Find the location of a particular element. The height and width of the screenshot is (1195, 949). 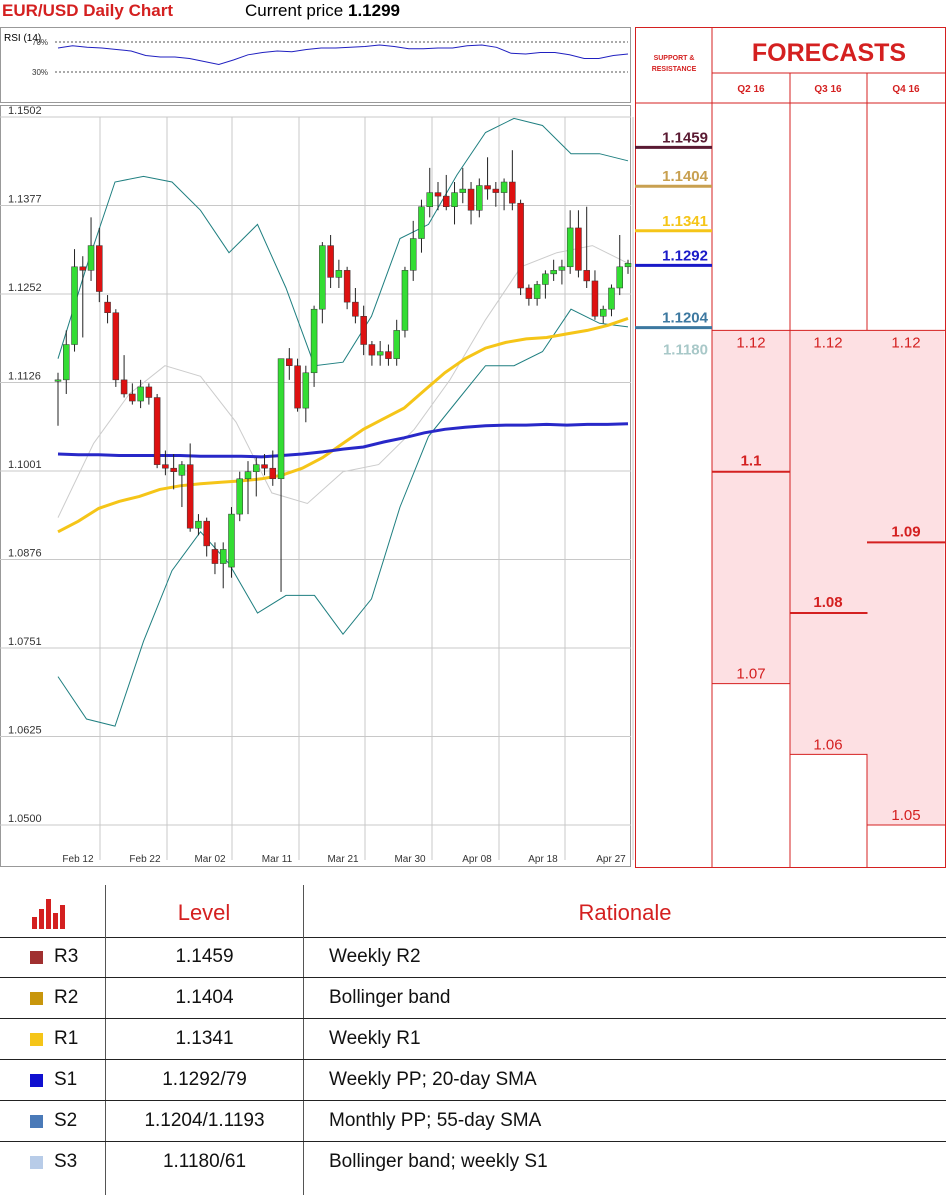

quarter-label: Q4 16 is located at coordinates (906, 89).